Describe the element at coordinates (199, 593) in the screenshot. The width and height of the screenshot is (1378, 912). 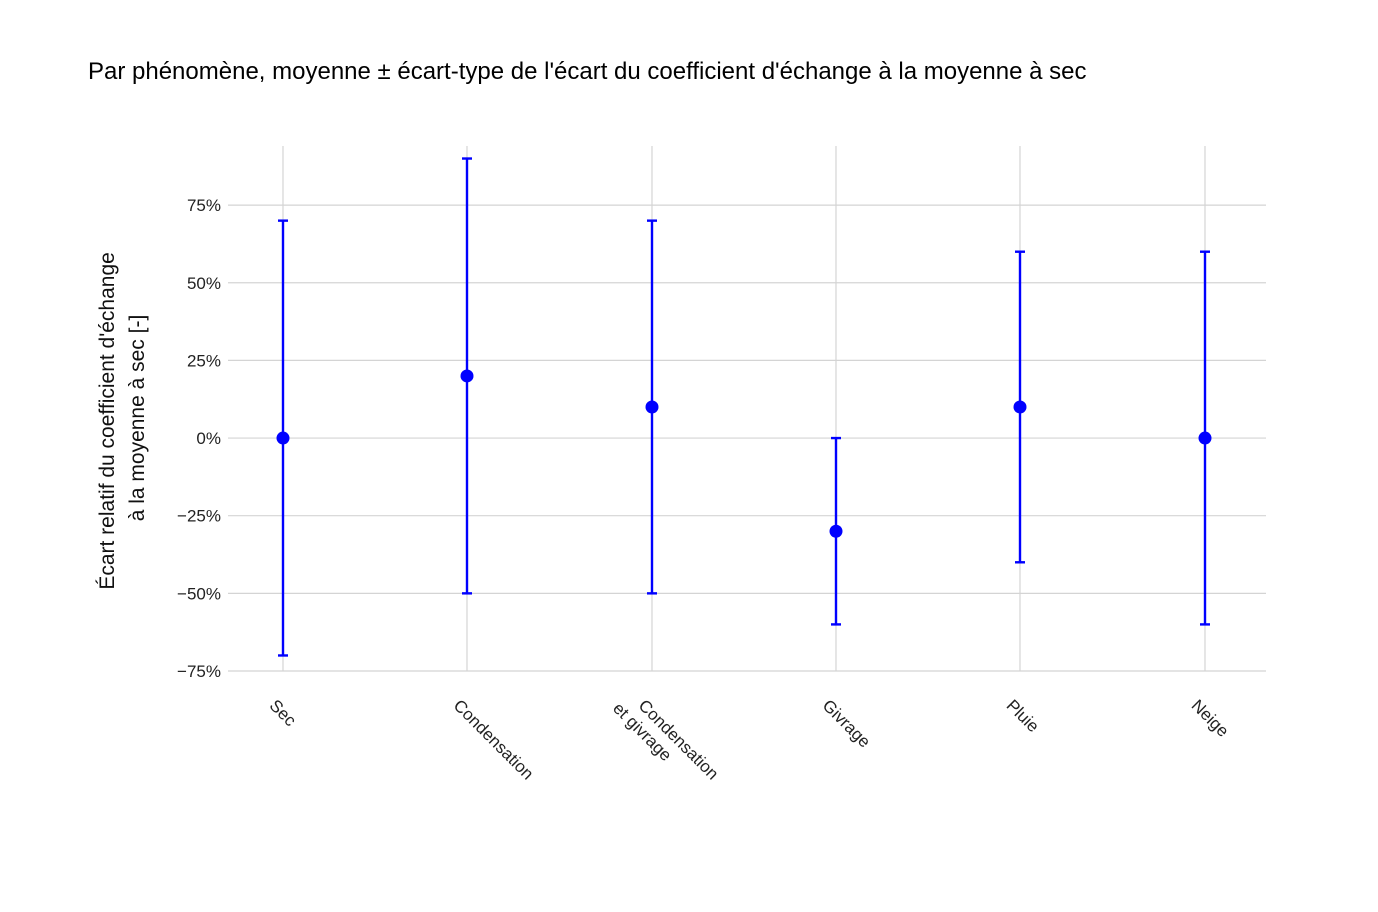
I see `y-tick-label: −50%` at that location.